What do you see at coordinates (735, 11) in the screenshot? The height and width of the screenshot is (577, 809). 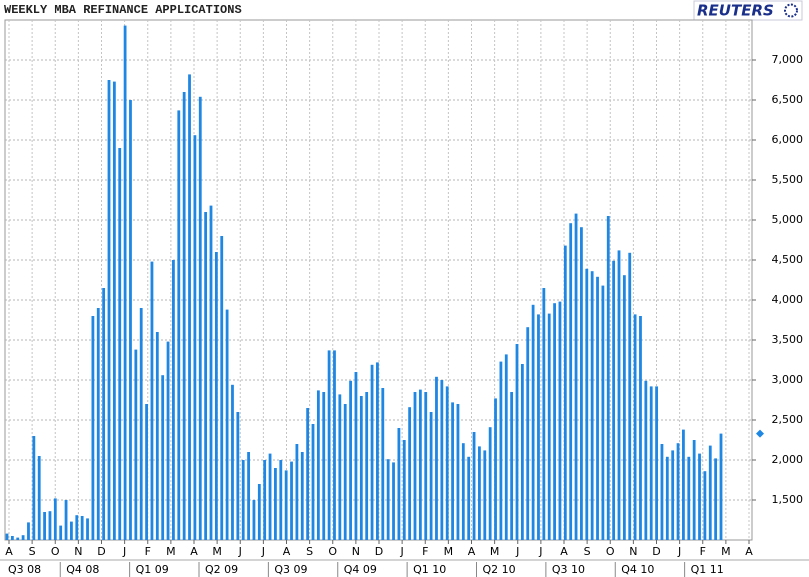 I see `logo-text: REUTERS` at bounding box center [735, 11].